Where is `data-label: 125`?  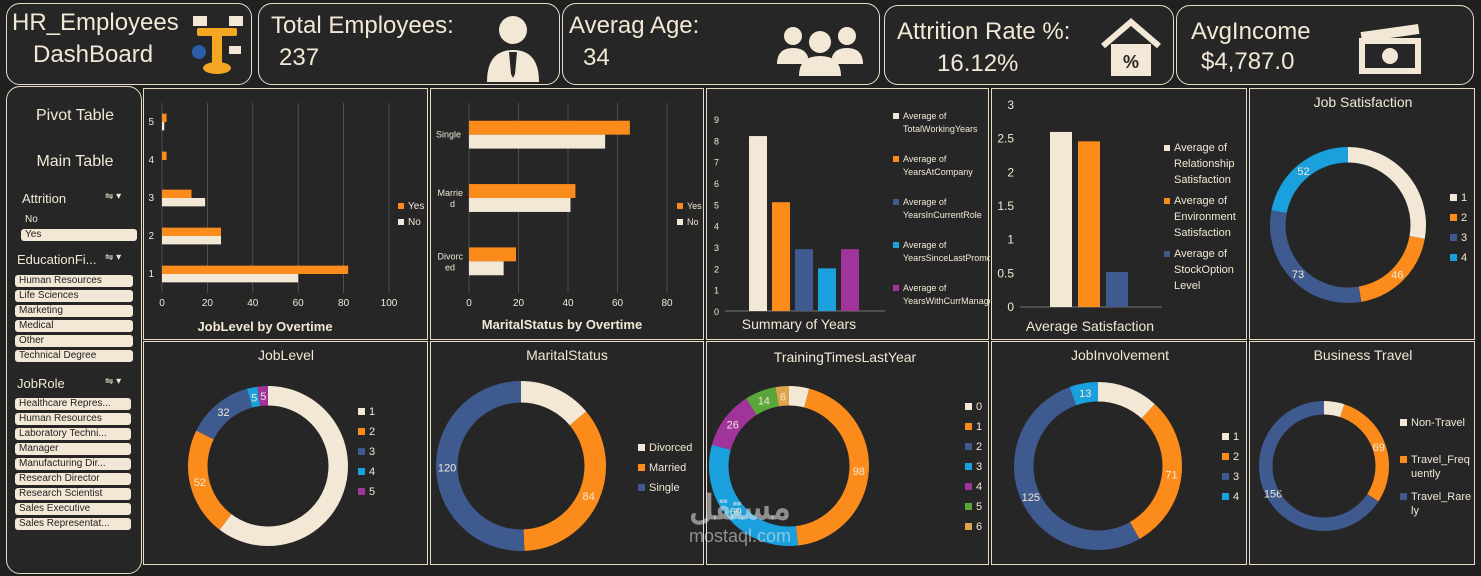
data-label: 125 is located at coordinates (1031, 498).